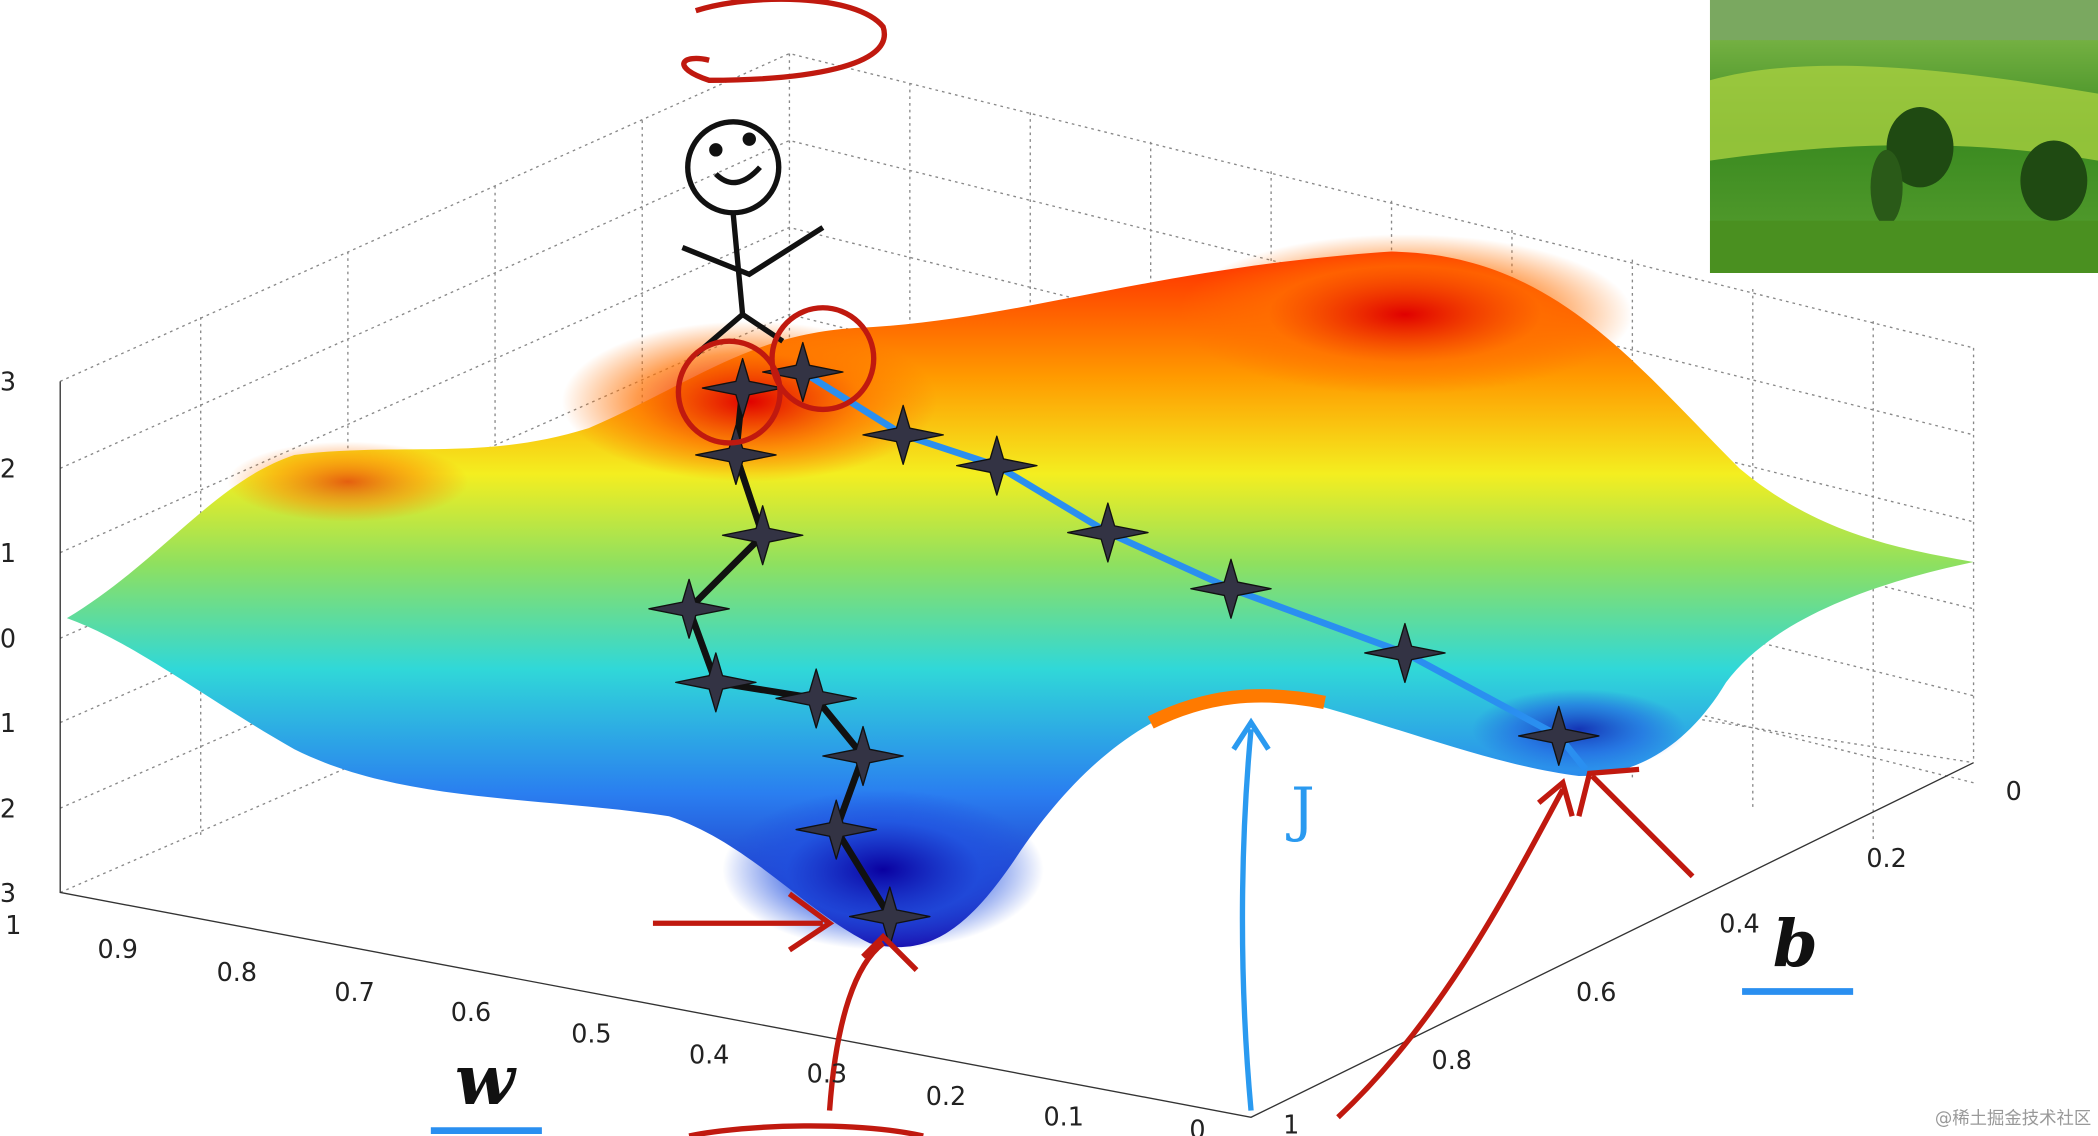  What do you see at coordinates (1300, 809) in the screenshot?
I see `cost-label: J` at bounding box center [1300, 809].